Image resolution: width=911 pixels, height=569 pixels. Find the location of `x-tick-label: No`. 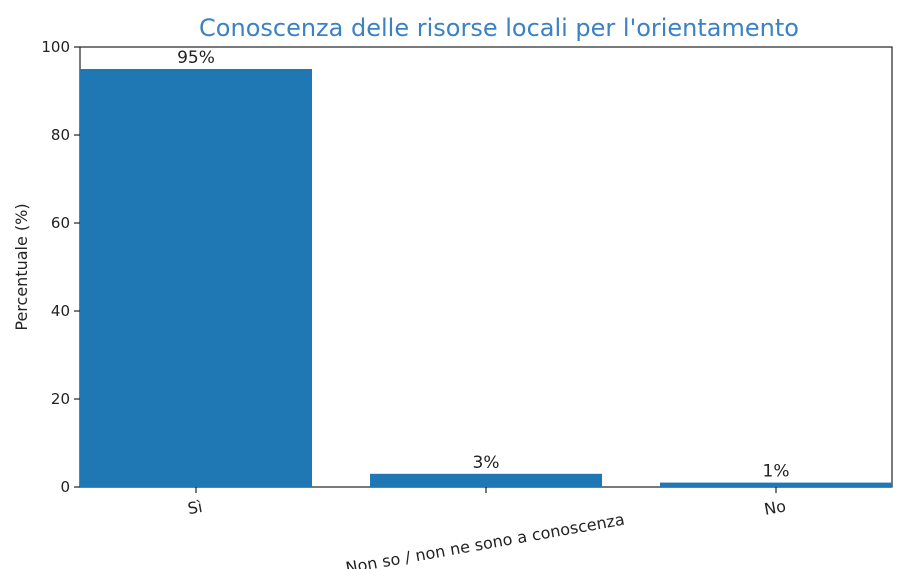

x-tick-label: No is located at coordinates (775, 507).